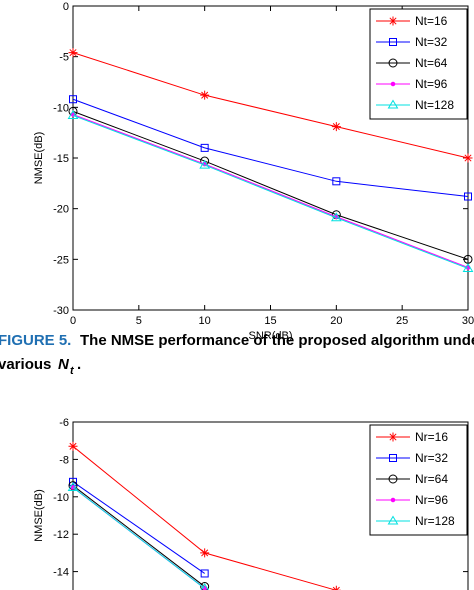 The height and width of the screenshot is (590, 474). Describe the element at coordinates (35, 340) in the screenshot. I see `caption-label: FIGURE 5.` at that location.